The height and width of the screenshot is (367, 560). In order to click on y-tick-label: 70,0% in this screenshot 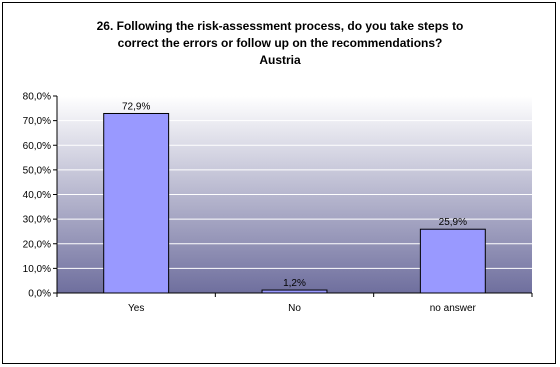, I will do `click(37, 121)`.